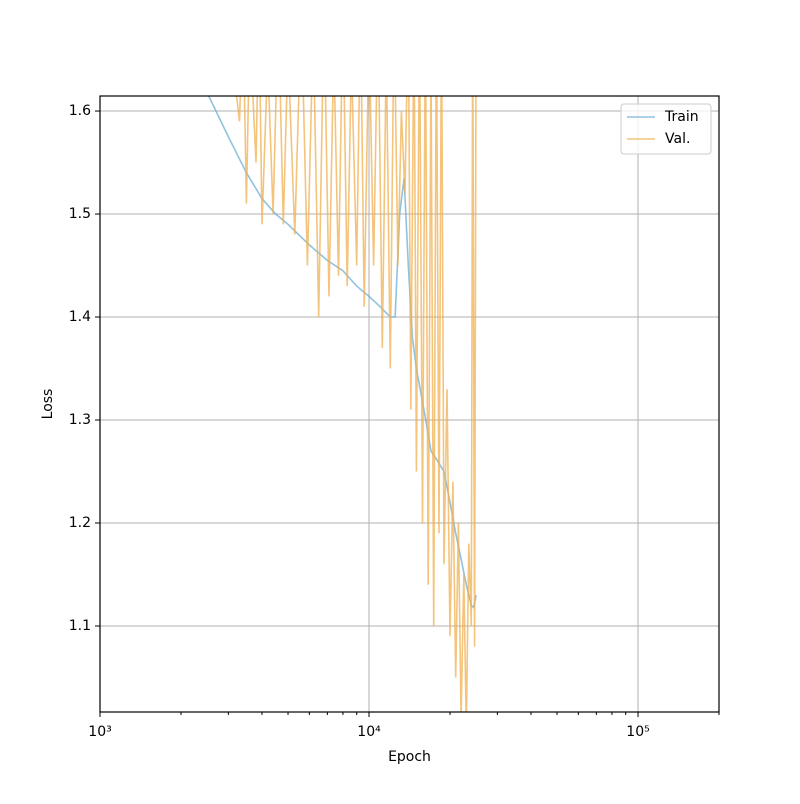 The image size is (800, 804). What do you see at coordinates (99, 732) in the screenshot?
I see `x-tick-label: 10³` at bounding box center [99, 732].